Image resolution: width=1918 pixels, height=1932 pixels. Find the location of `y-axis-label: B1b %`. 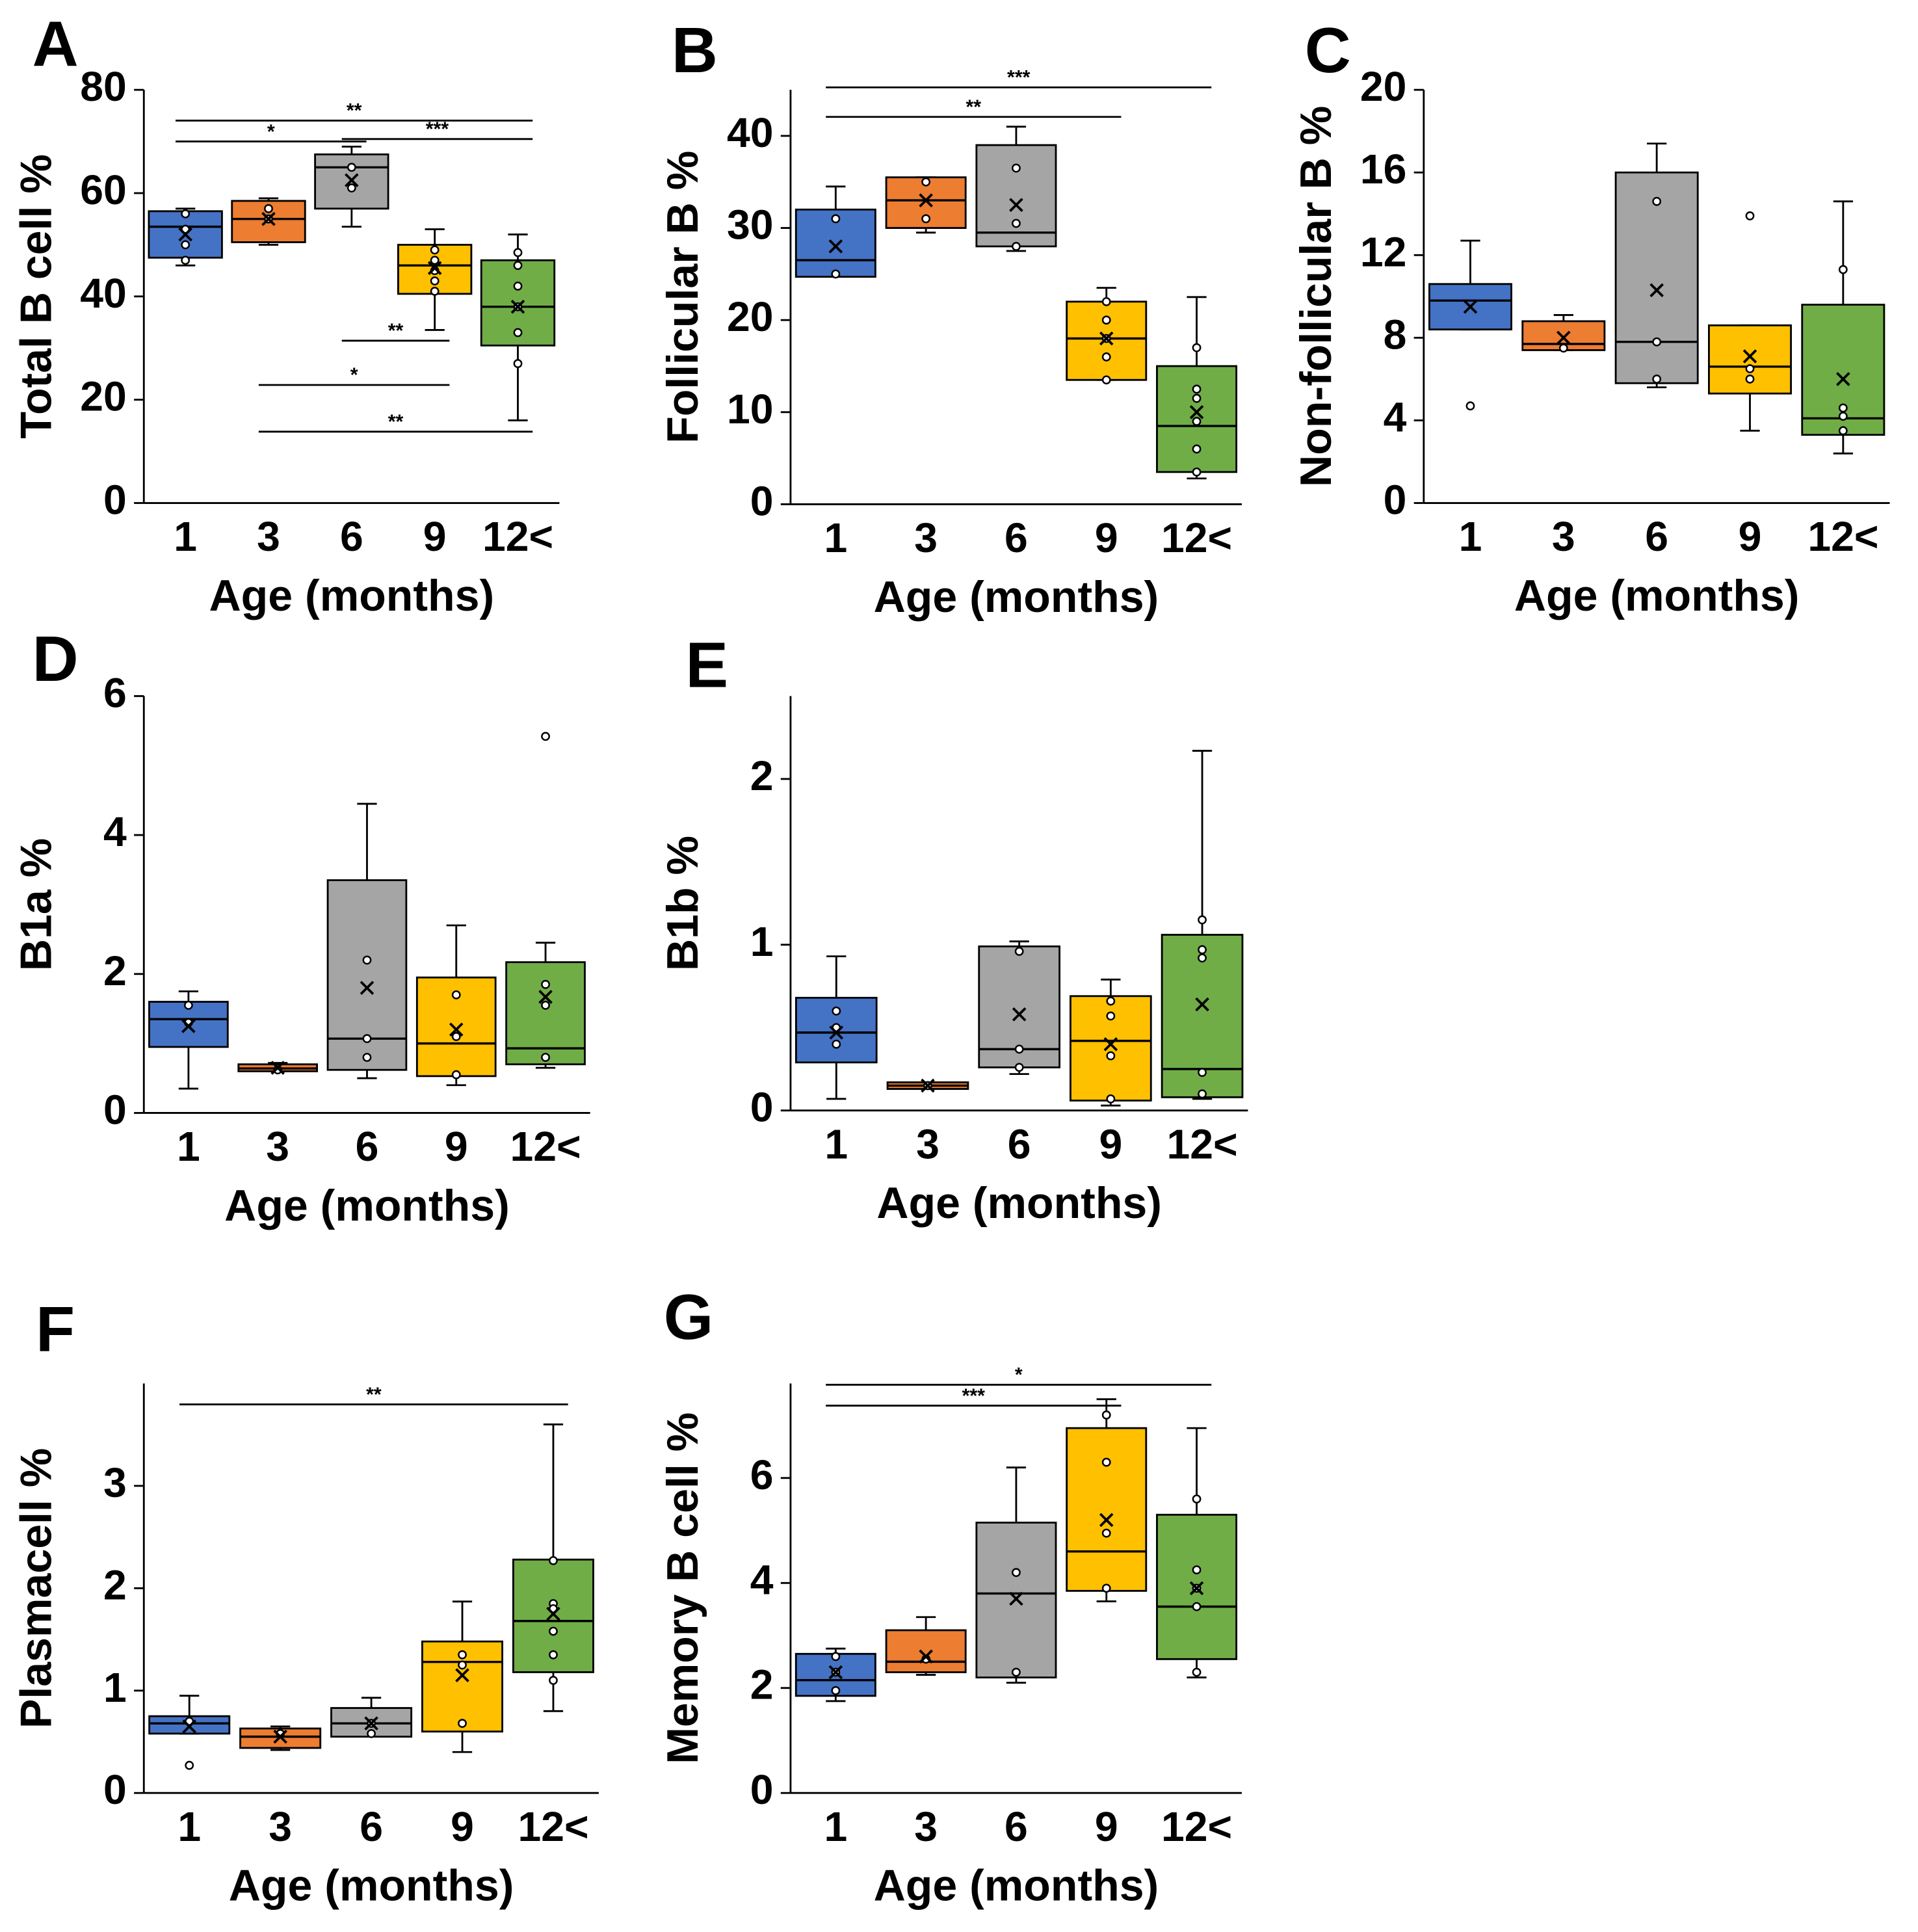

y-axis-label: B1b % is located at coordinates (682, 903).